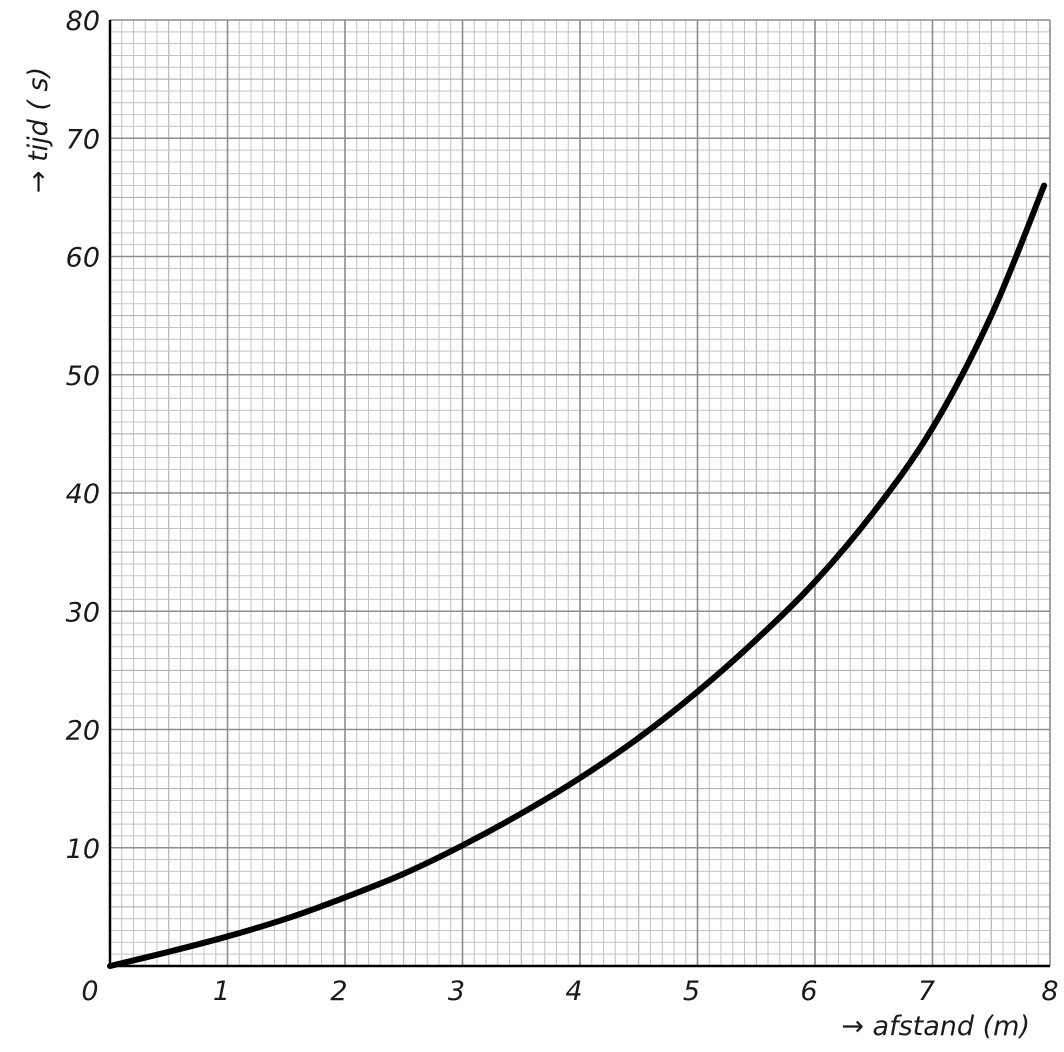 This screenshot has width=1064, height=1052. Describe the element at coordinates (1049, 991) in the screenshot. I see `x-tick-label: 8` at that location.